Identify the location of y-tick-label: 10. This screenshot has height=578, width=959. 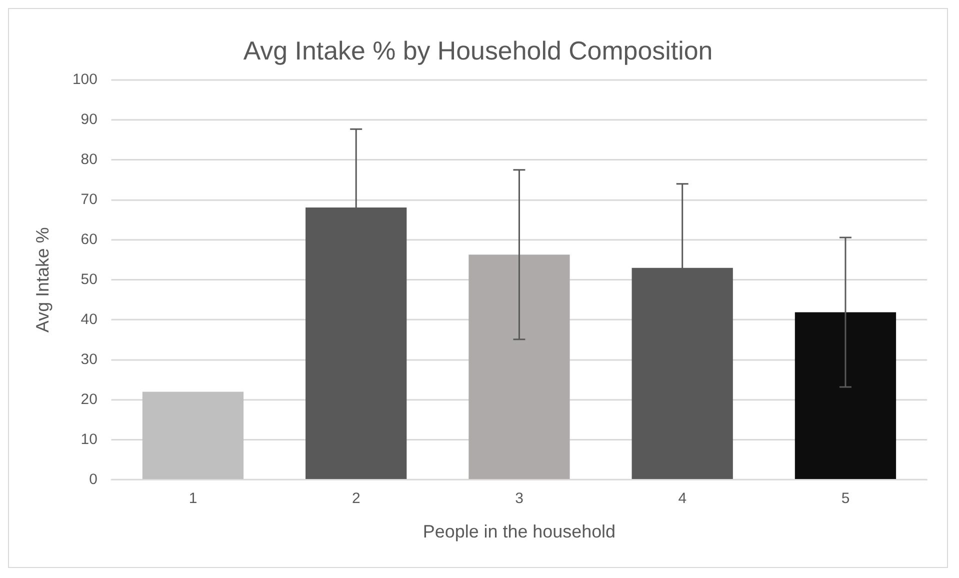
(89, 439).